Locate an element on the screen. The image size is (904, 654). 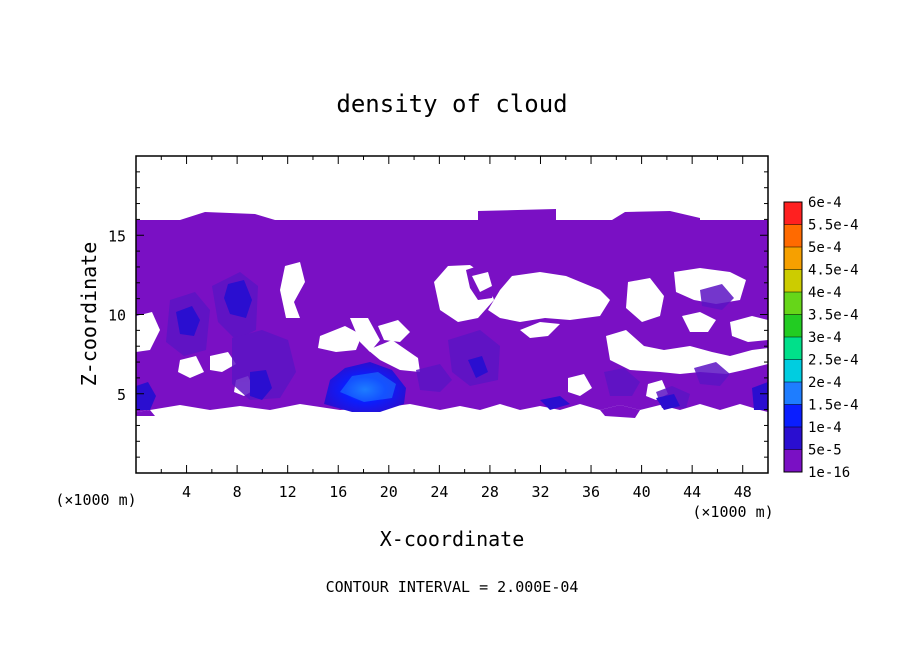
colorbar-label: 4.5e-4 is located at coordinates (833, 271).